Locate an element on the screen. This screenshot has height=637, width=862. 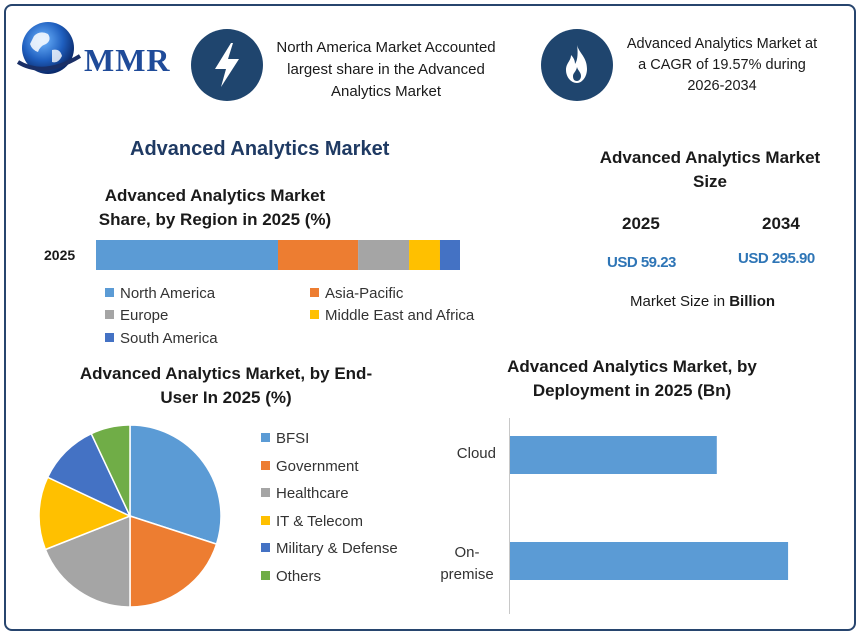
legend-label: North America is located at coordinates (167, 293).